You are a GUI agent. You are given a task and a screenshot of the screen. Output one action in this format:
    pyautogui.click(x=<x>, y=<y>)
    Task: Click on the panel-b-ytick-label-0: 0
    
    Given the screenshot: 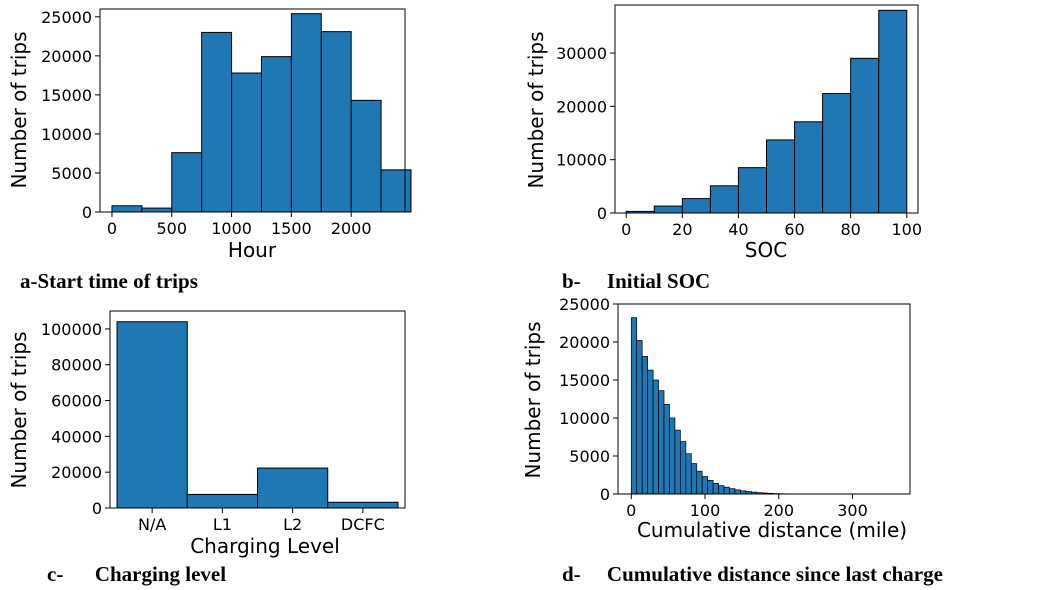 What is the action you would take?
    pyautogui.click(x=602, y=213)
    